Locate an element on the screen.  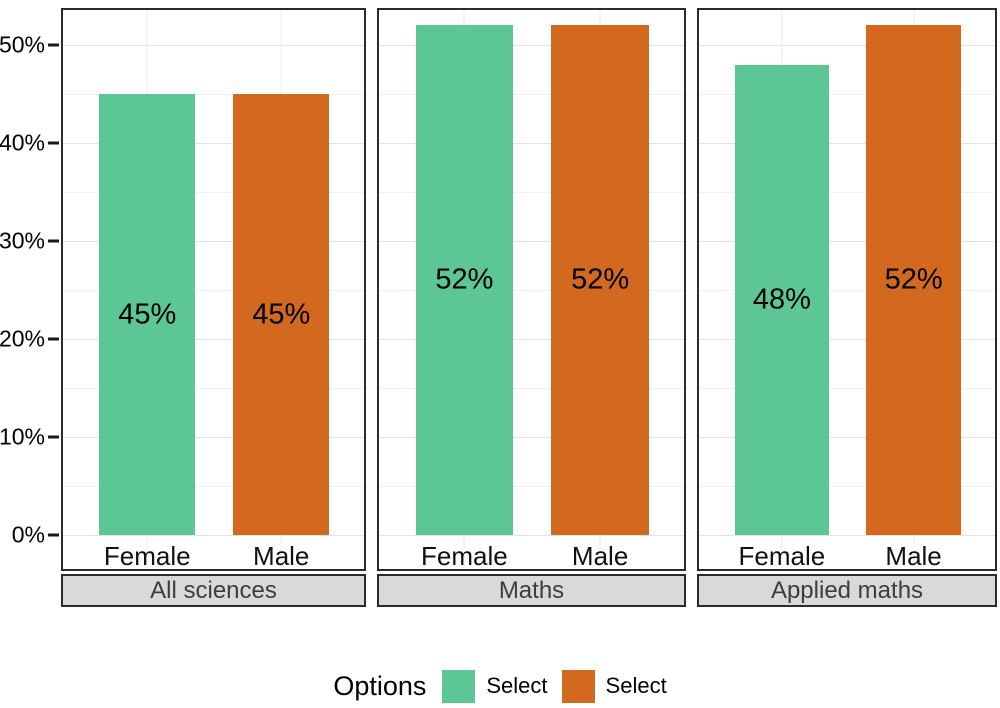
facet-strip-label: Applied maths is located at coordinates (847, 590).